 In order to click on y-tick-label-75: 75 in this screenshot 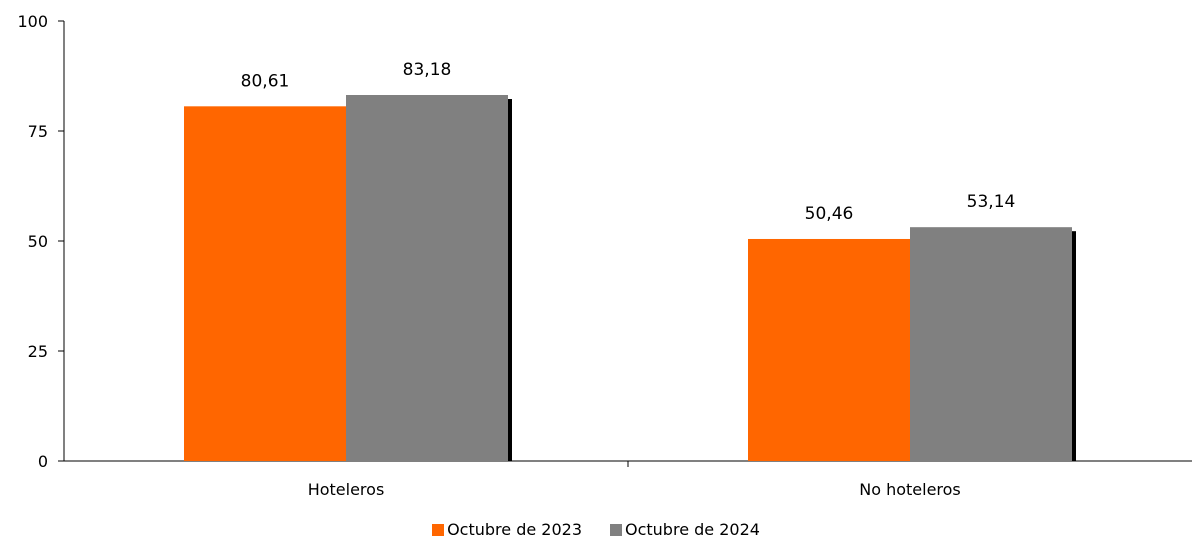, I will do `click(38, 131)`.